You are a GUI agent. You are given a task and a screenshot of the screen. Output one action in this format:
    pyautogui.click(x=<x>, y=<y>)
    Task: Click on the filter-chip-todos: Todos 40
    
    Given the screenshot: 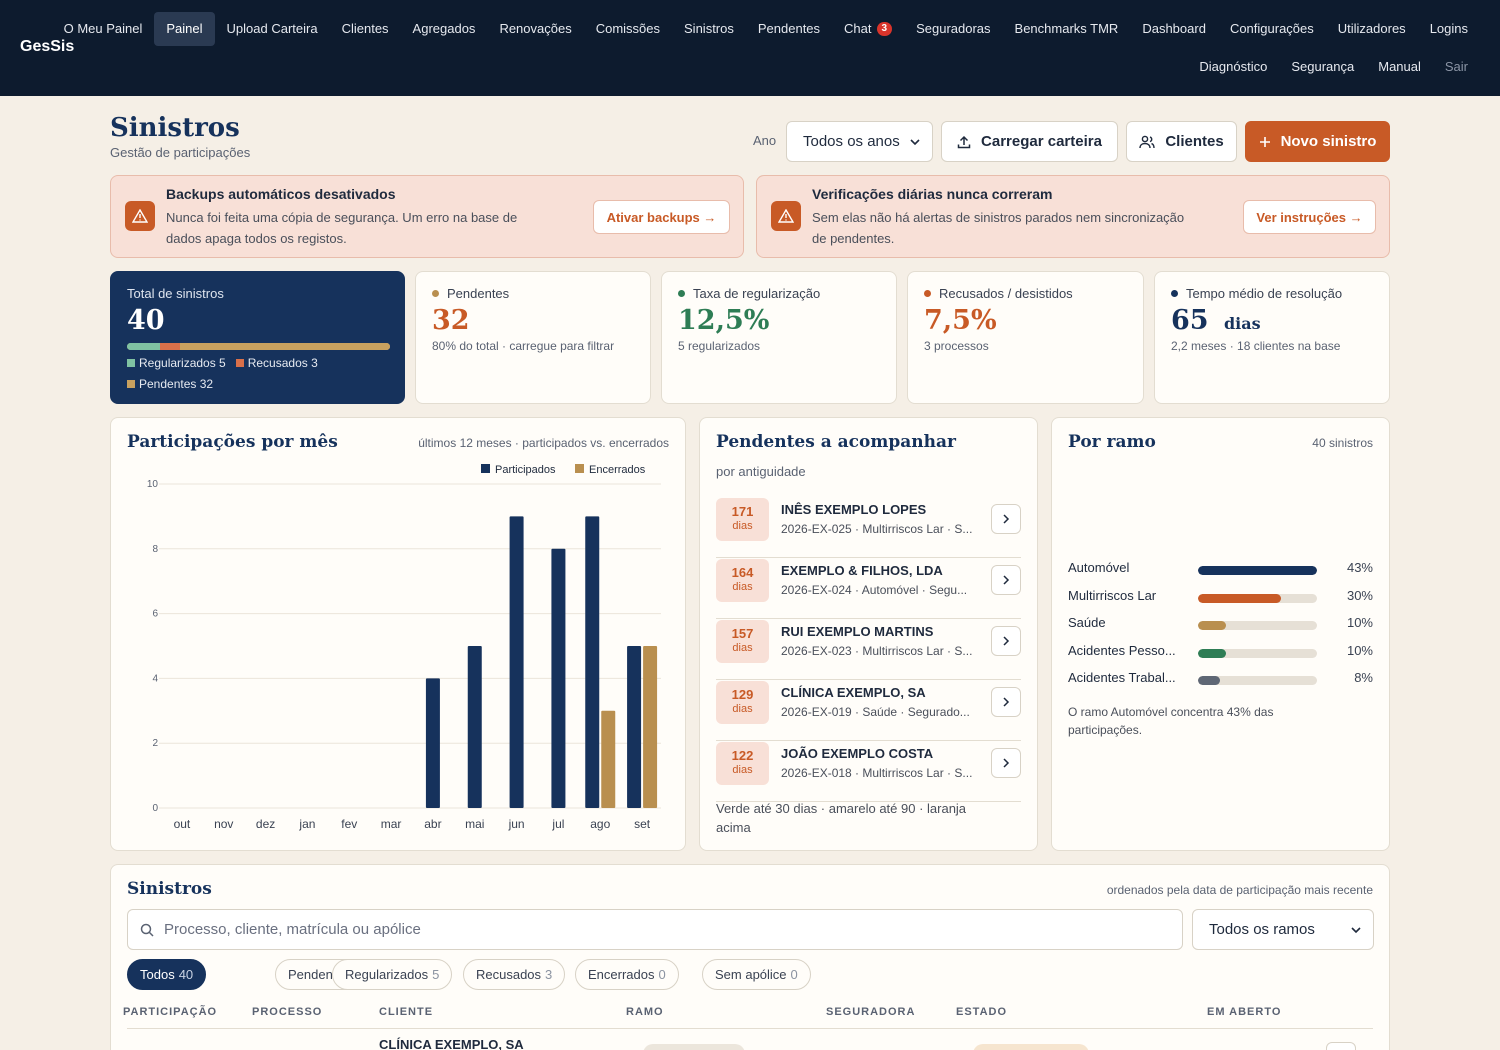 What is the action you would take?
    pyautogui.click(x=167, y=974)
    